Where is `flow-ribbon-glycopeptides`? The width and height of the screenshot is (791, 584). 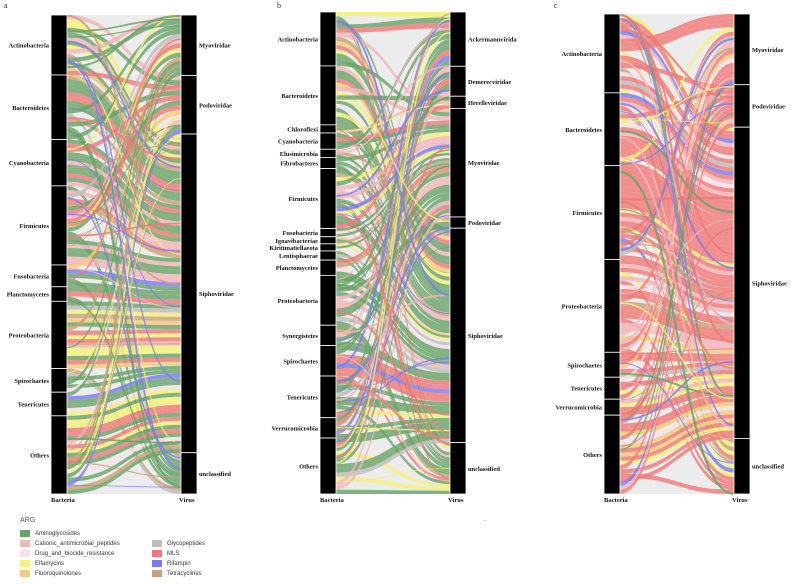 flow-ribbon-glycopeptides is located at coordinates (124, 116).